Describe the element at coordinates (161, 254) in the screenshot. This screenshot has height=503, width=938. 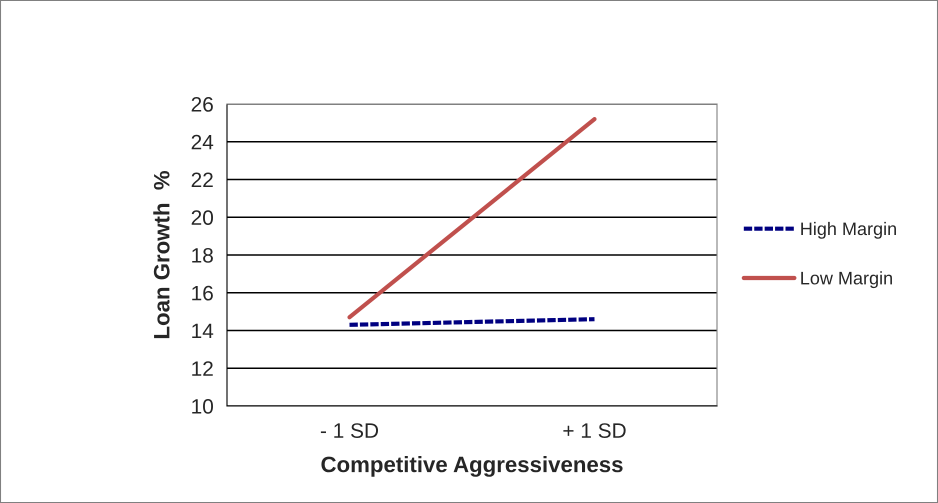
I see `y-axis-title: Loan Growth %` at that location.